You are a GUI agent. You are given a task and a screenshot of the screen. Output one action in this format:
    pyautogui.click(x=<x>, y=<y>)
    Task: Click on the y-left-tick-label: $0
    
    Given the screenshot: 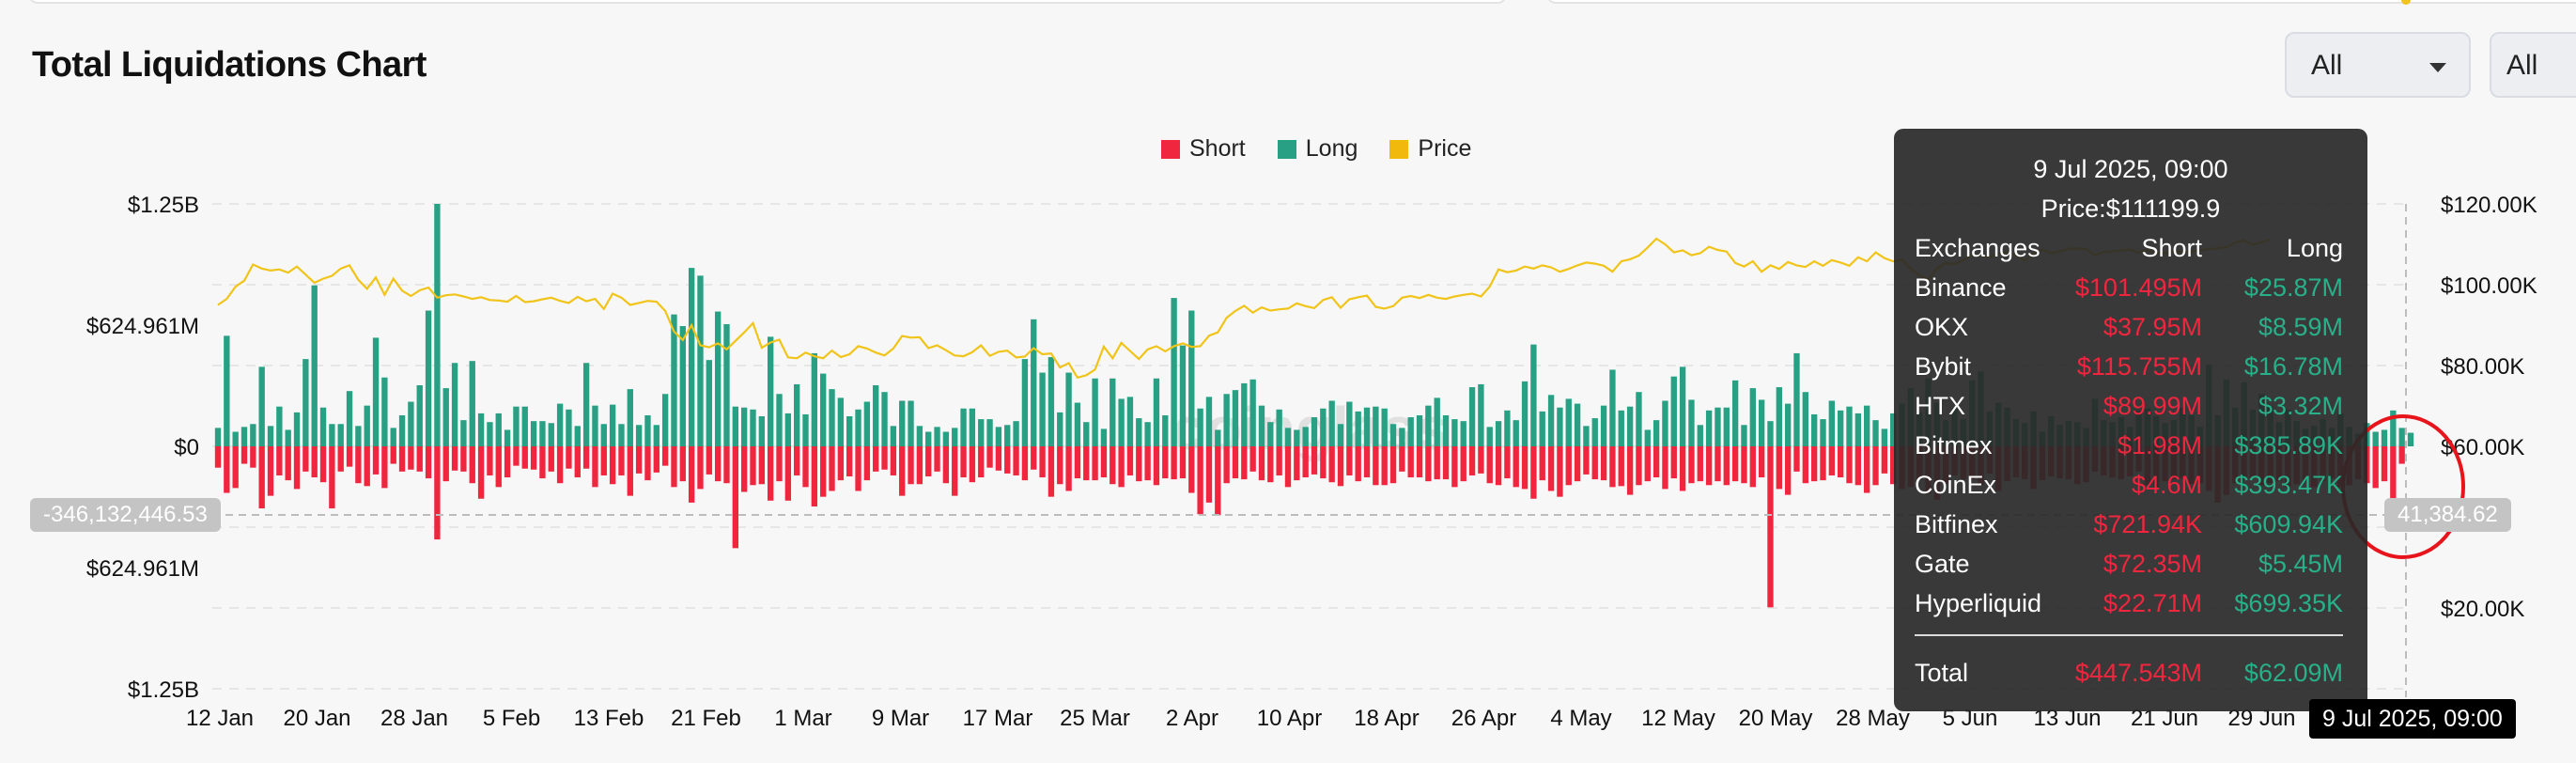 What is the action you would take?
    pyautogui.click(x=186, y=448)
    